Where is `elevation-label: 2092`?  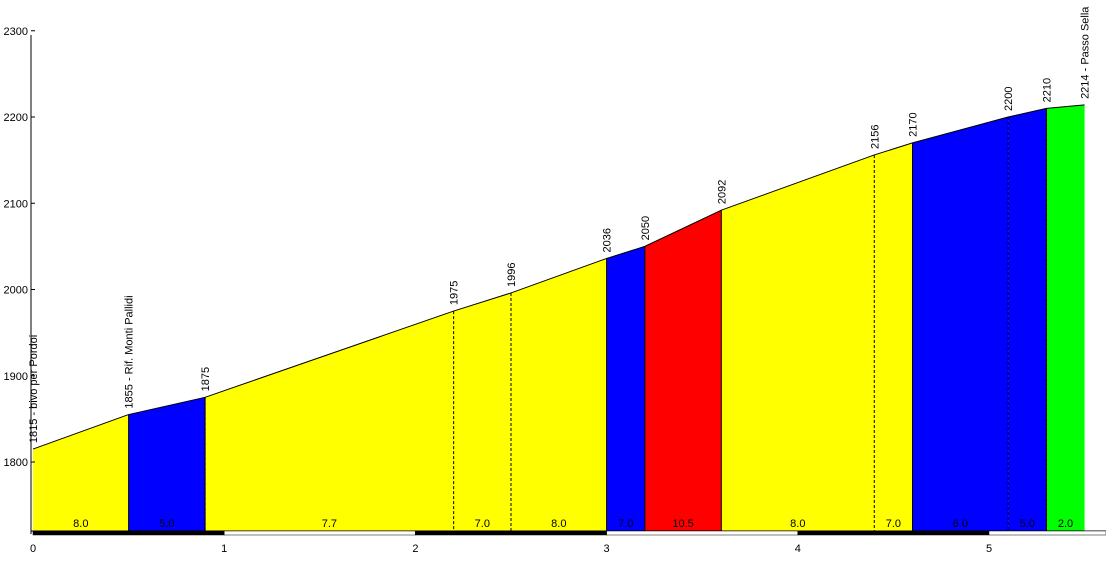 elevation-label: 2092 is located at coordinates (722, 192).